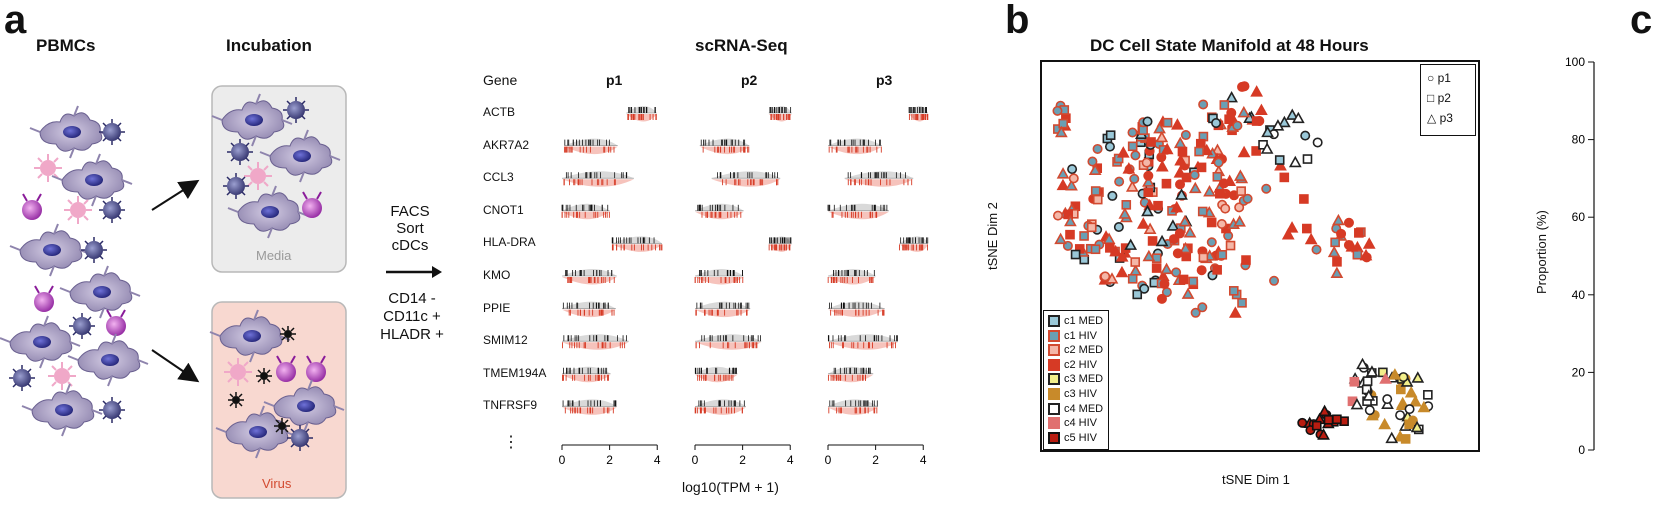  What do you see at coordinates (277, 483) in the screenshot?
I see `virus-label: Virus` at bounding box center [277, 483].